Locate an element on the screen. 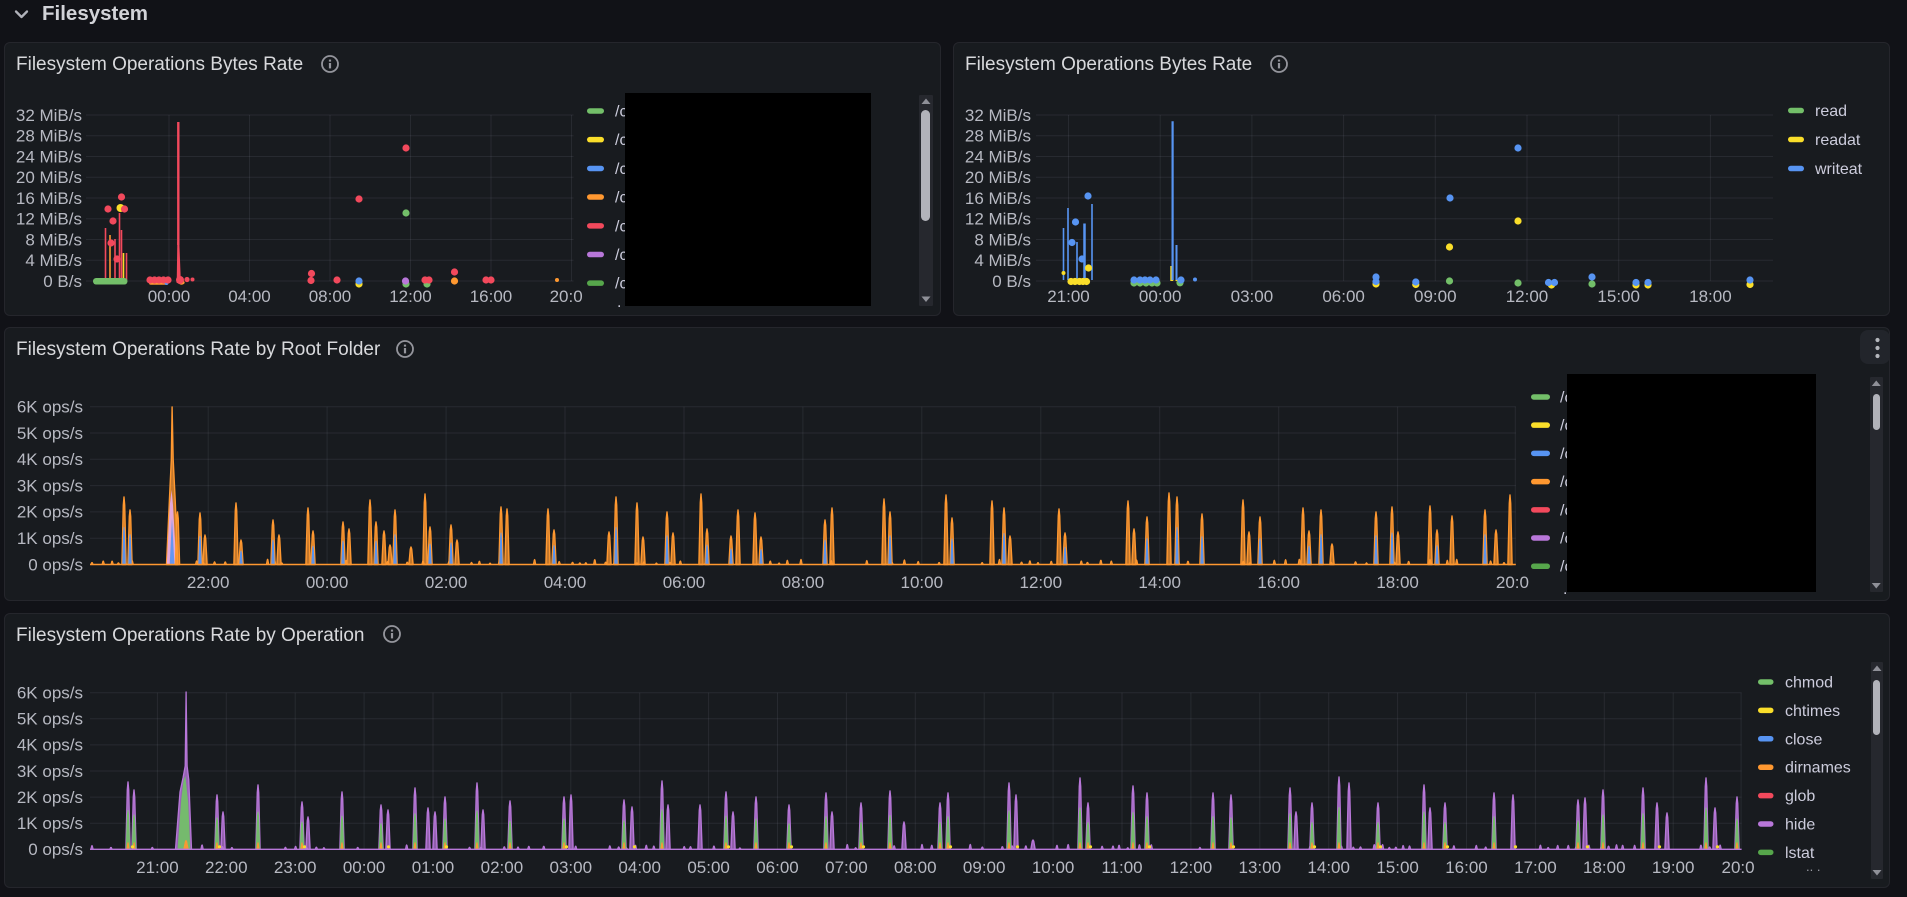  svg-text: 20 MiB/s is located at coordinates (998, 177).